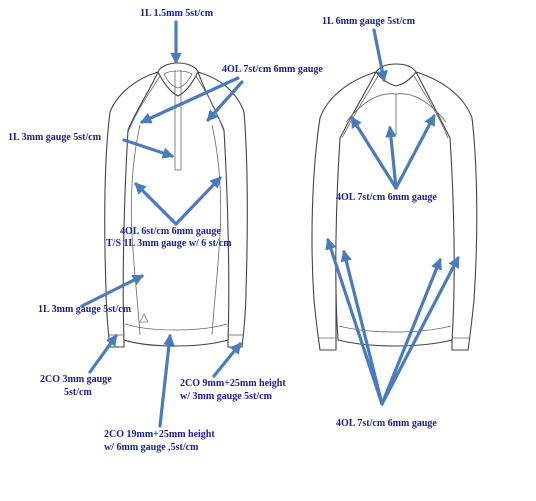 The height and width of the screenshot is (501, 536). Describe the element at coordinates (189, 100) in the screenshot. I see `arrow-shoulder-front-left` at that location.